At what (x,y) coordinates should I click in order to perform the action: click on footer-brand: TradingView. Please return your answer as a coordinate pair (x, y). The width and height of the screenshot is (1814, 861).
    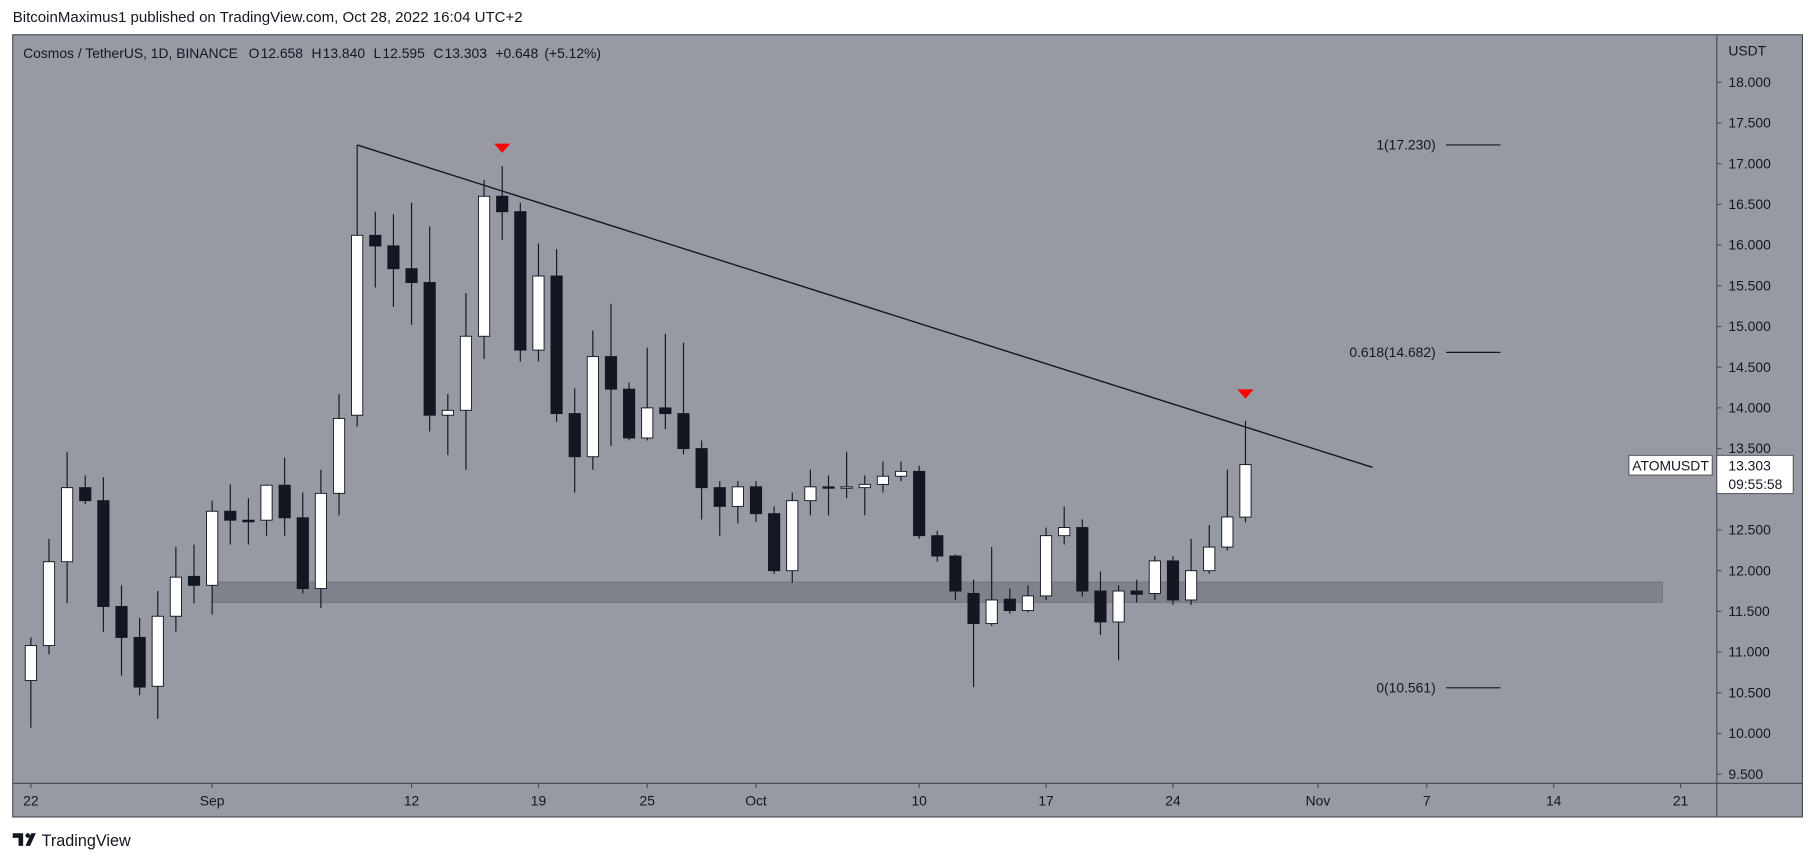
    Looking at the image, I should click on (86, 841).